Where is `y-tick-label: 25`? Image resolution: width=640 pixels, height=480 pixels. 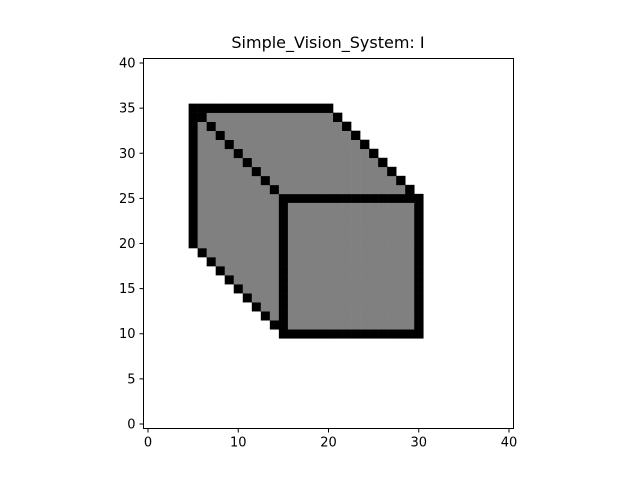
y-tick-label: 25 is located at coordinates (127, 199).